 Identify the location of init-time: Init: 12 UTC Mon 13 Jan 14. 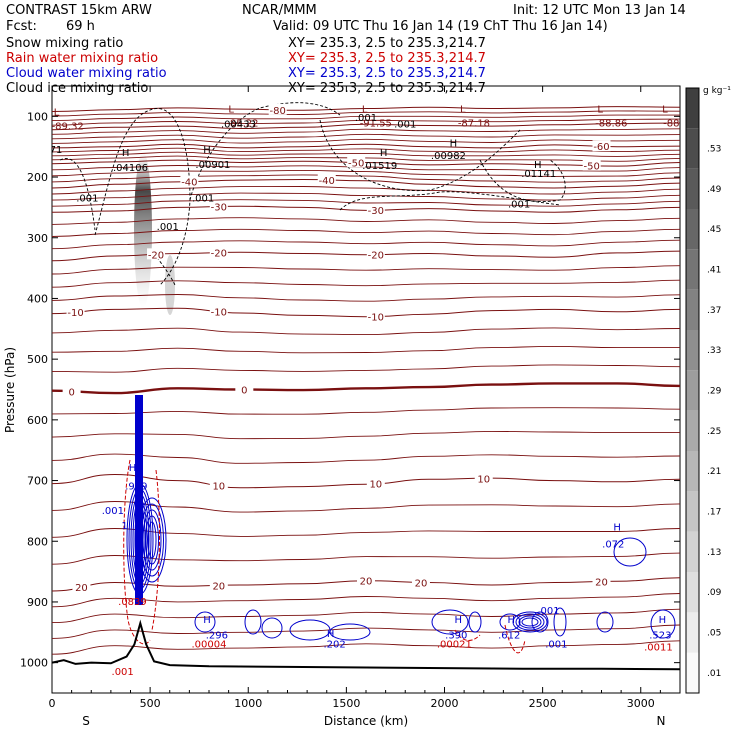
(599, 10).